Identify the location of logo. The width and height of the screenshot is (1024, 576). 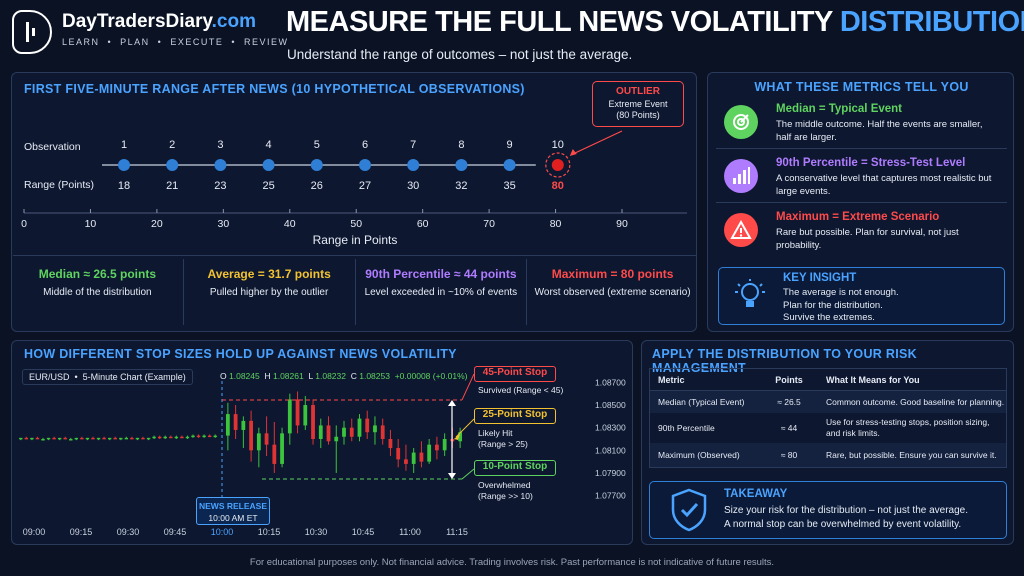
(32, 32).